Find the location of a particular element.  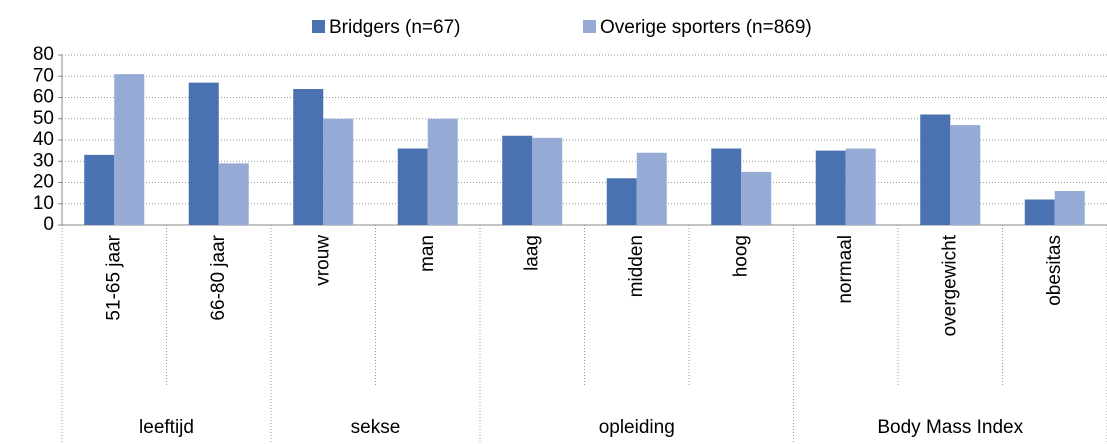

x-tick-label: hoog is located at coordinates (740, 256).